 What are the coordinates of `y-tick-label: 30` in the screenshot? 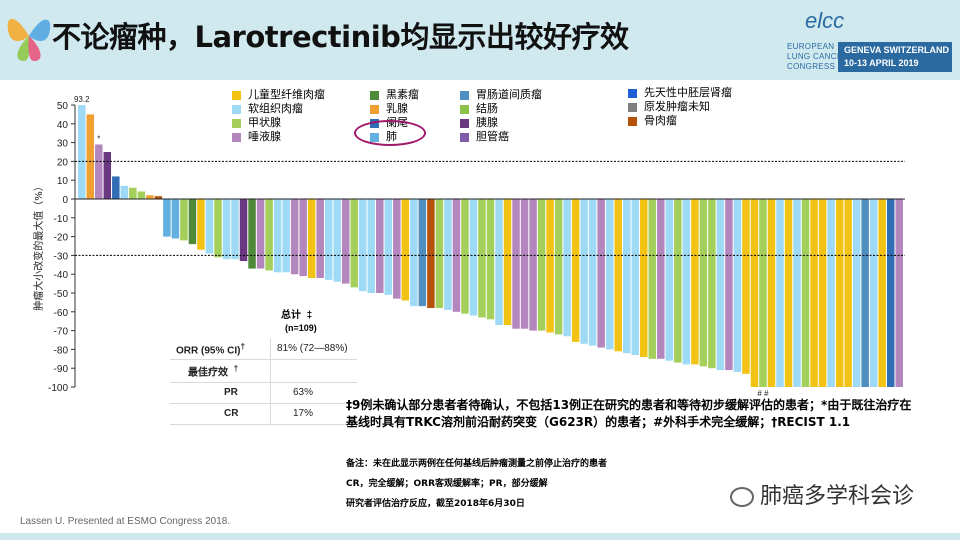 It's located at (63, 144).